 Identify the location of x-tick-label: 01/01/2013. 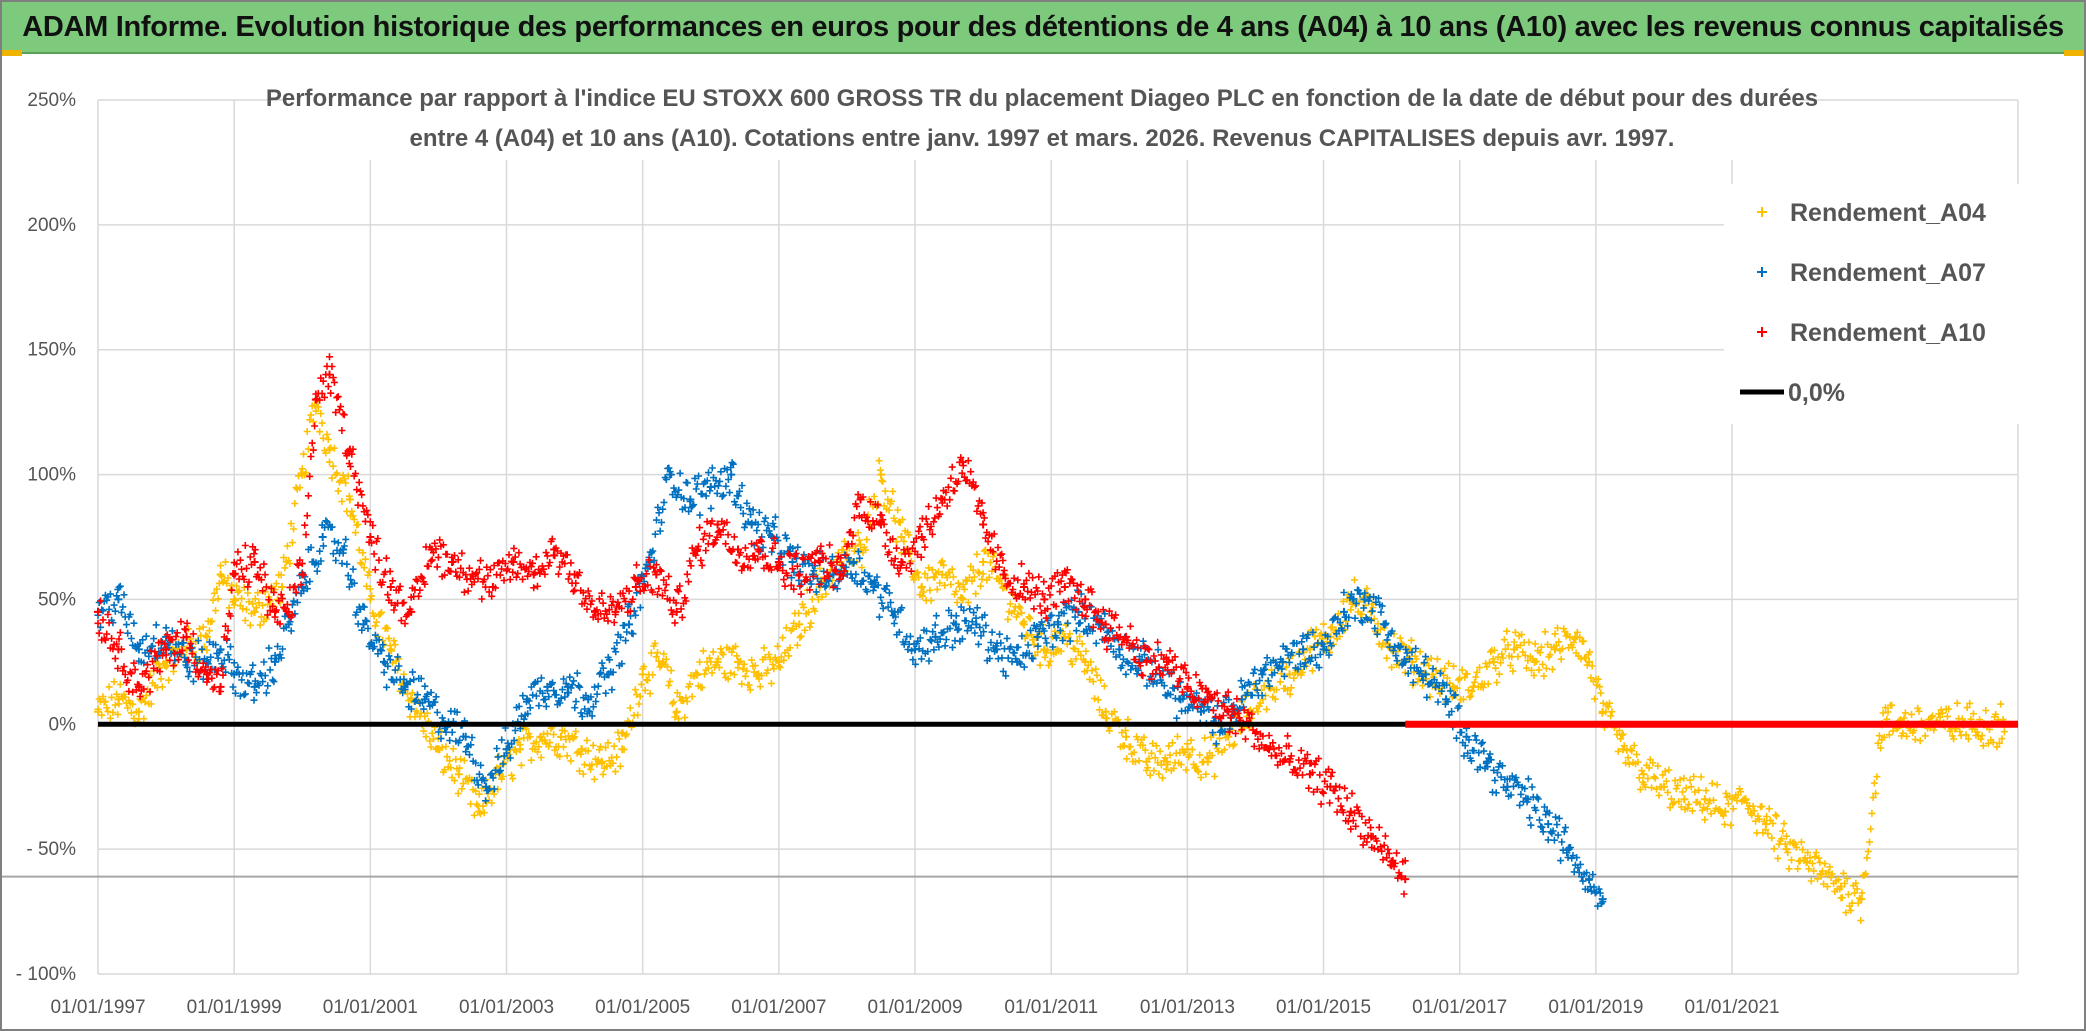
(1187, 1007).